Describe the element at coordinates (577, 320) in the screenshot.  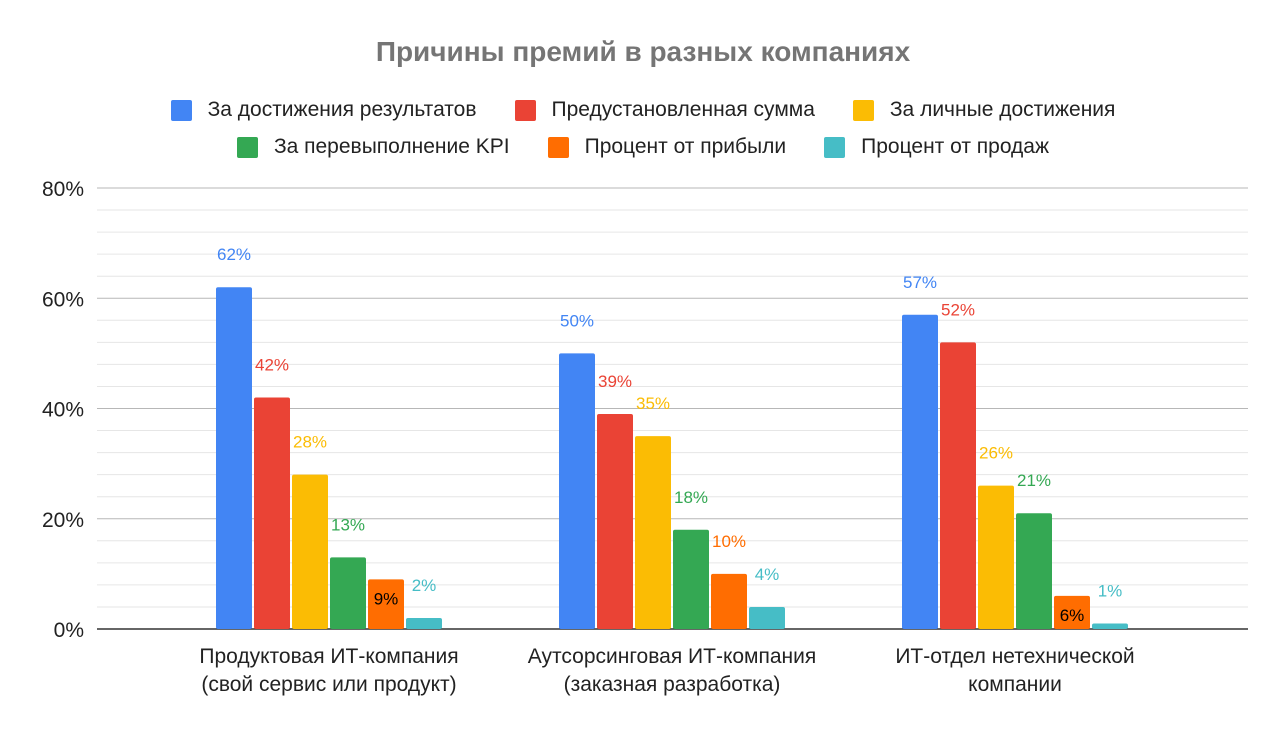
I see `data-label: 50%` at that location.